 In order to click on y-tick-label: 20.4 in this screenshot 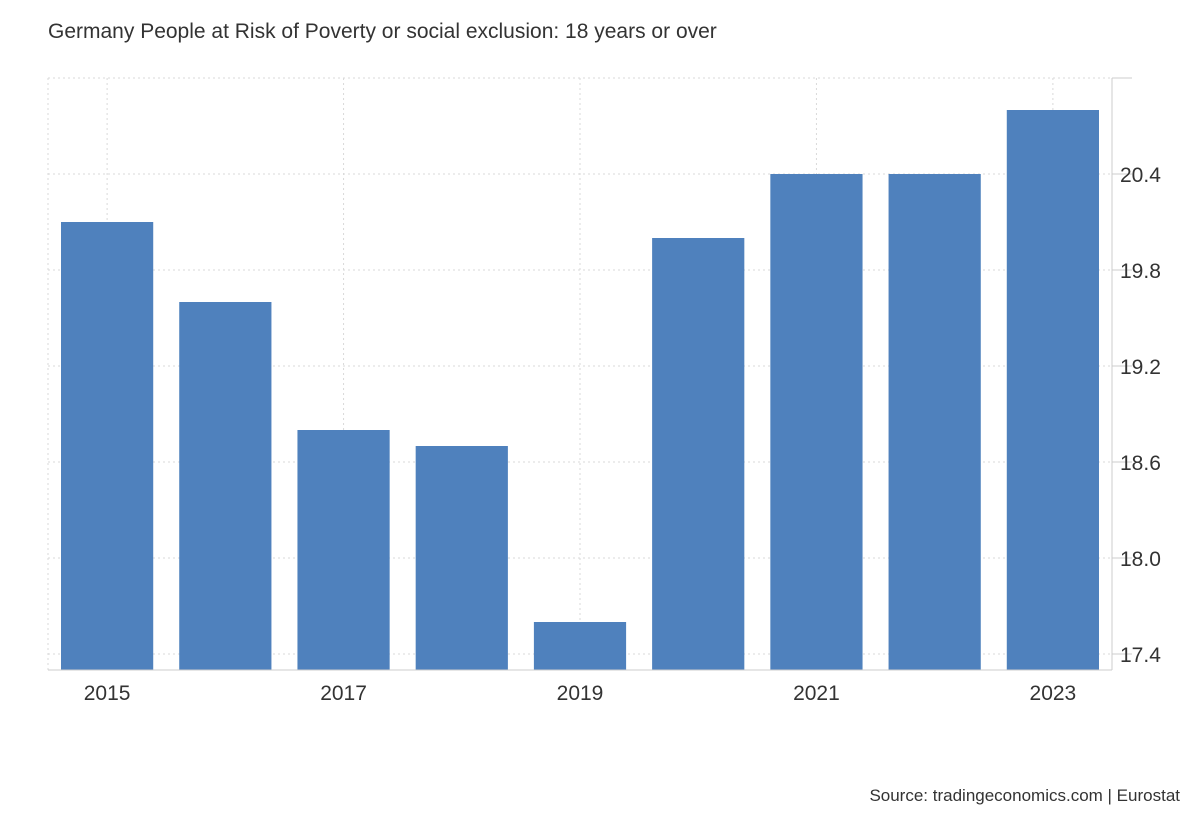, I will do `click(1140, 175)`.